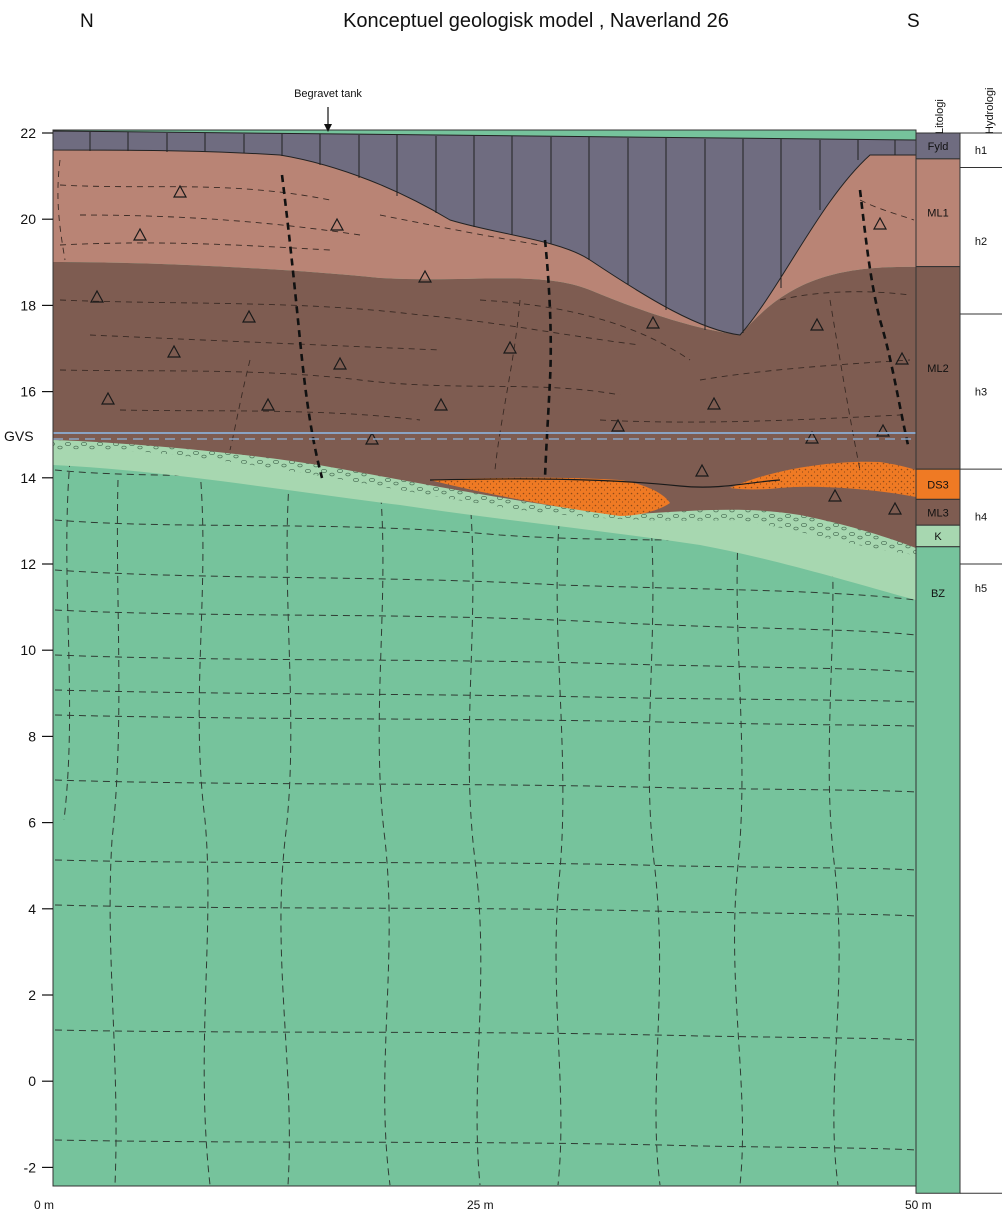 This screenshot has height=1214, width=1002. Describe the element at coordinates (87, 21) in the screenshot. I see `north-label: N` at that location.